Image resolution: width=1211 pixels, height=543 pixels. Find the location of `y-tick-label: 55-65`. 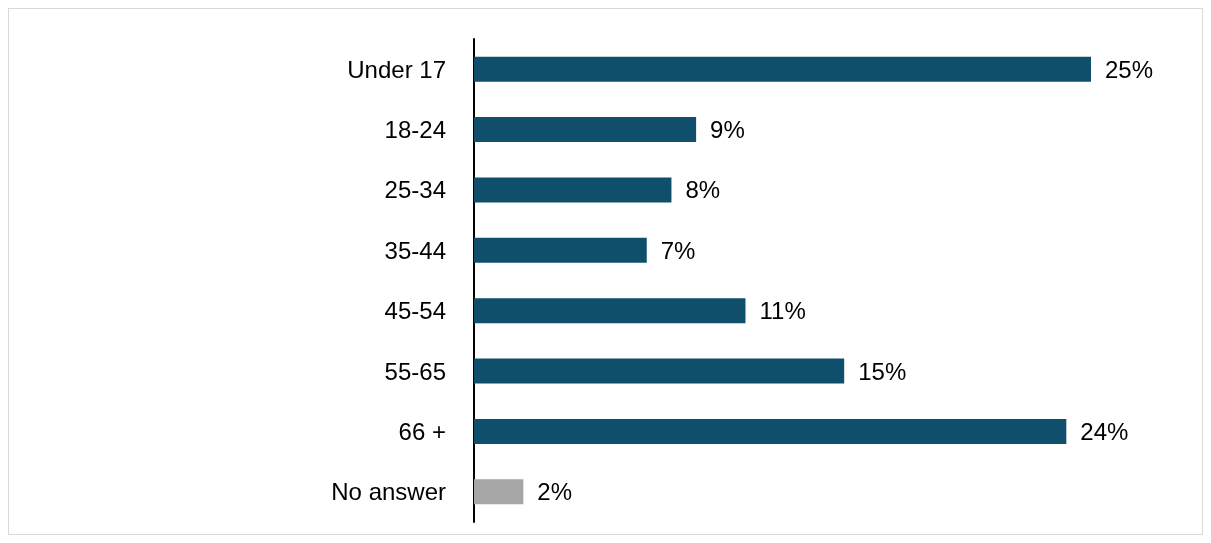

y-tick-label: 55-65 is located at coordinates (415, 371).